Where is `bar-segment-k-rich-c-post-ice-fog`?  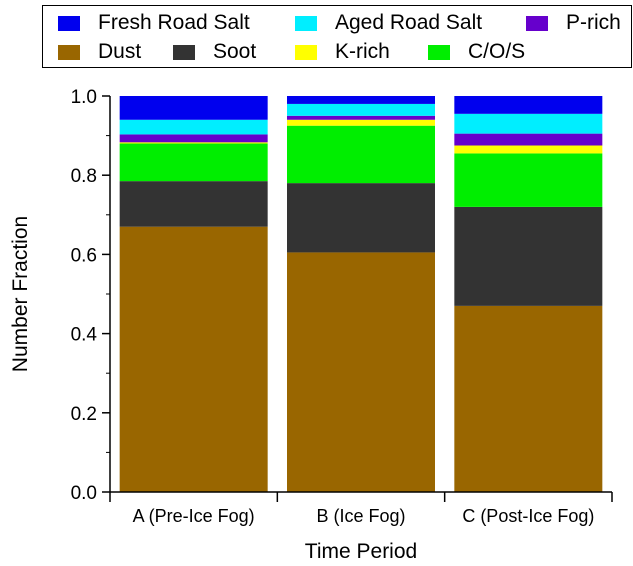 bar-segment-k-rich-c-post-ice-fog is located at coordinates (528, 149).